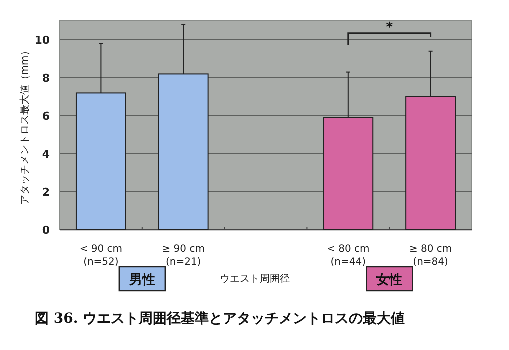 Image resolution: width=509 pixels, height=350 pixels. What do you see at coordinates (348, 256) in the screenshot?
I see `x-tick-label: < 80 cm (n=44)` at bounding box center [348, 256].